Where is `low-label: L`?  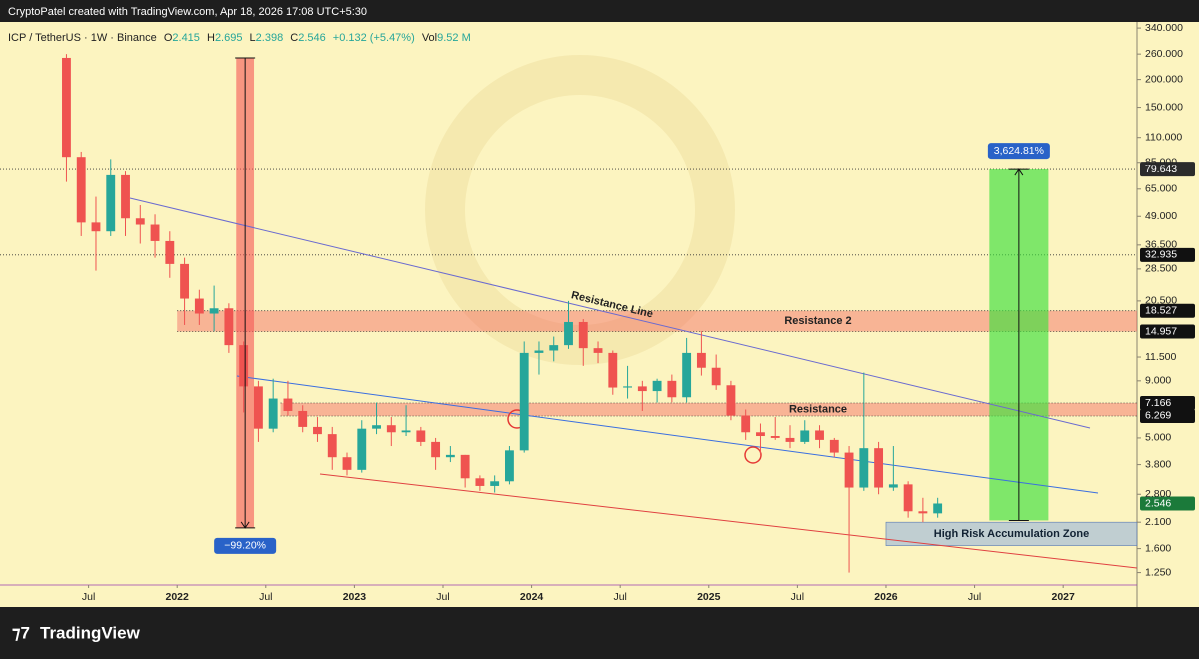
low-label: L is located at coordinates (253, 38).